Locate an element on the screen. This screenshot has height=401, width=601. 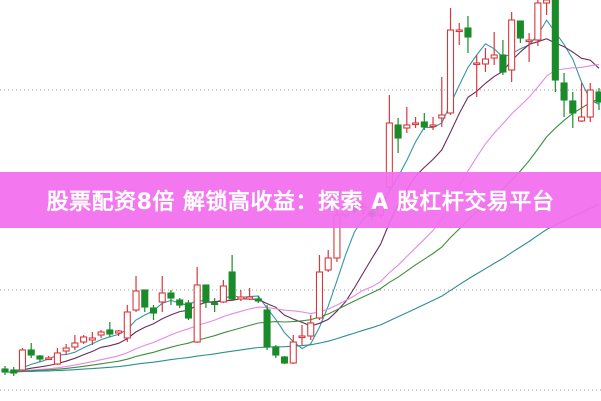
banner-text: 股票配资8倍 解锁高收益：探索 A 股杠杆交易平台 is located at coordinates (300, 202).